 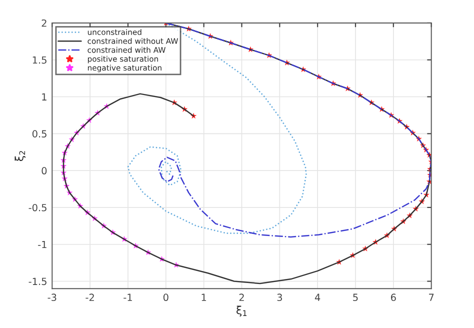 What do you see at coordinates (44, 96) in the screenshot?
I see `y-tick-label: 1` at bounding box center [44, 96].